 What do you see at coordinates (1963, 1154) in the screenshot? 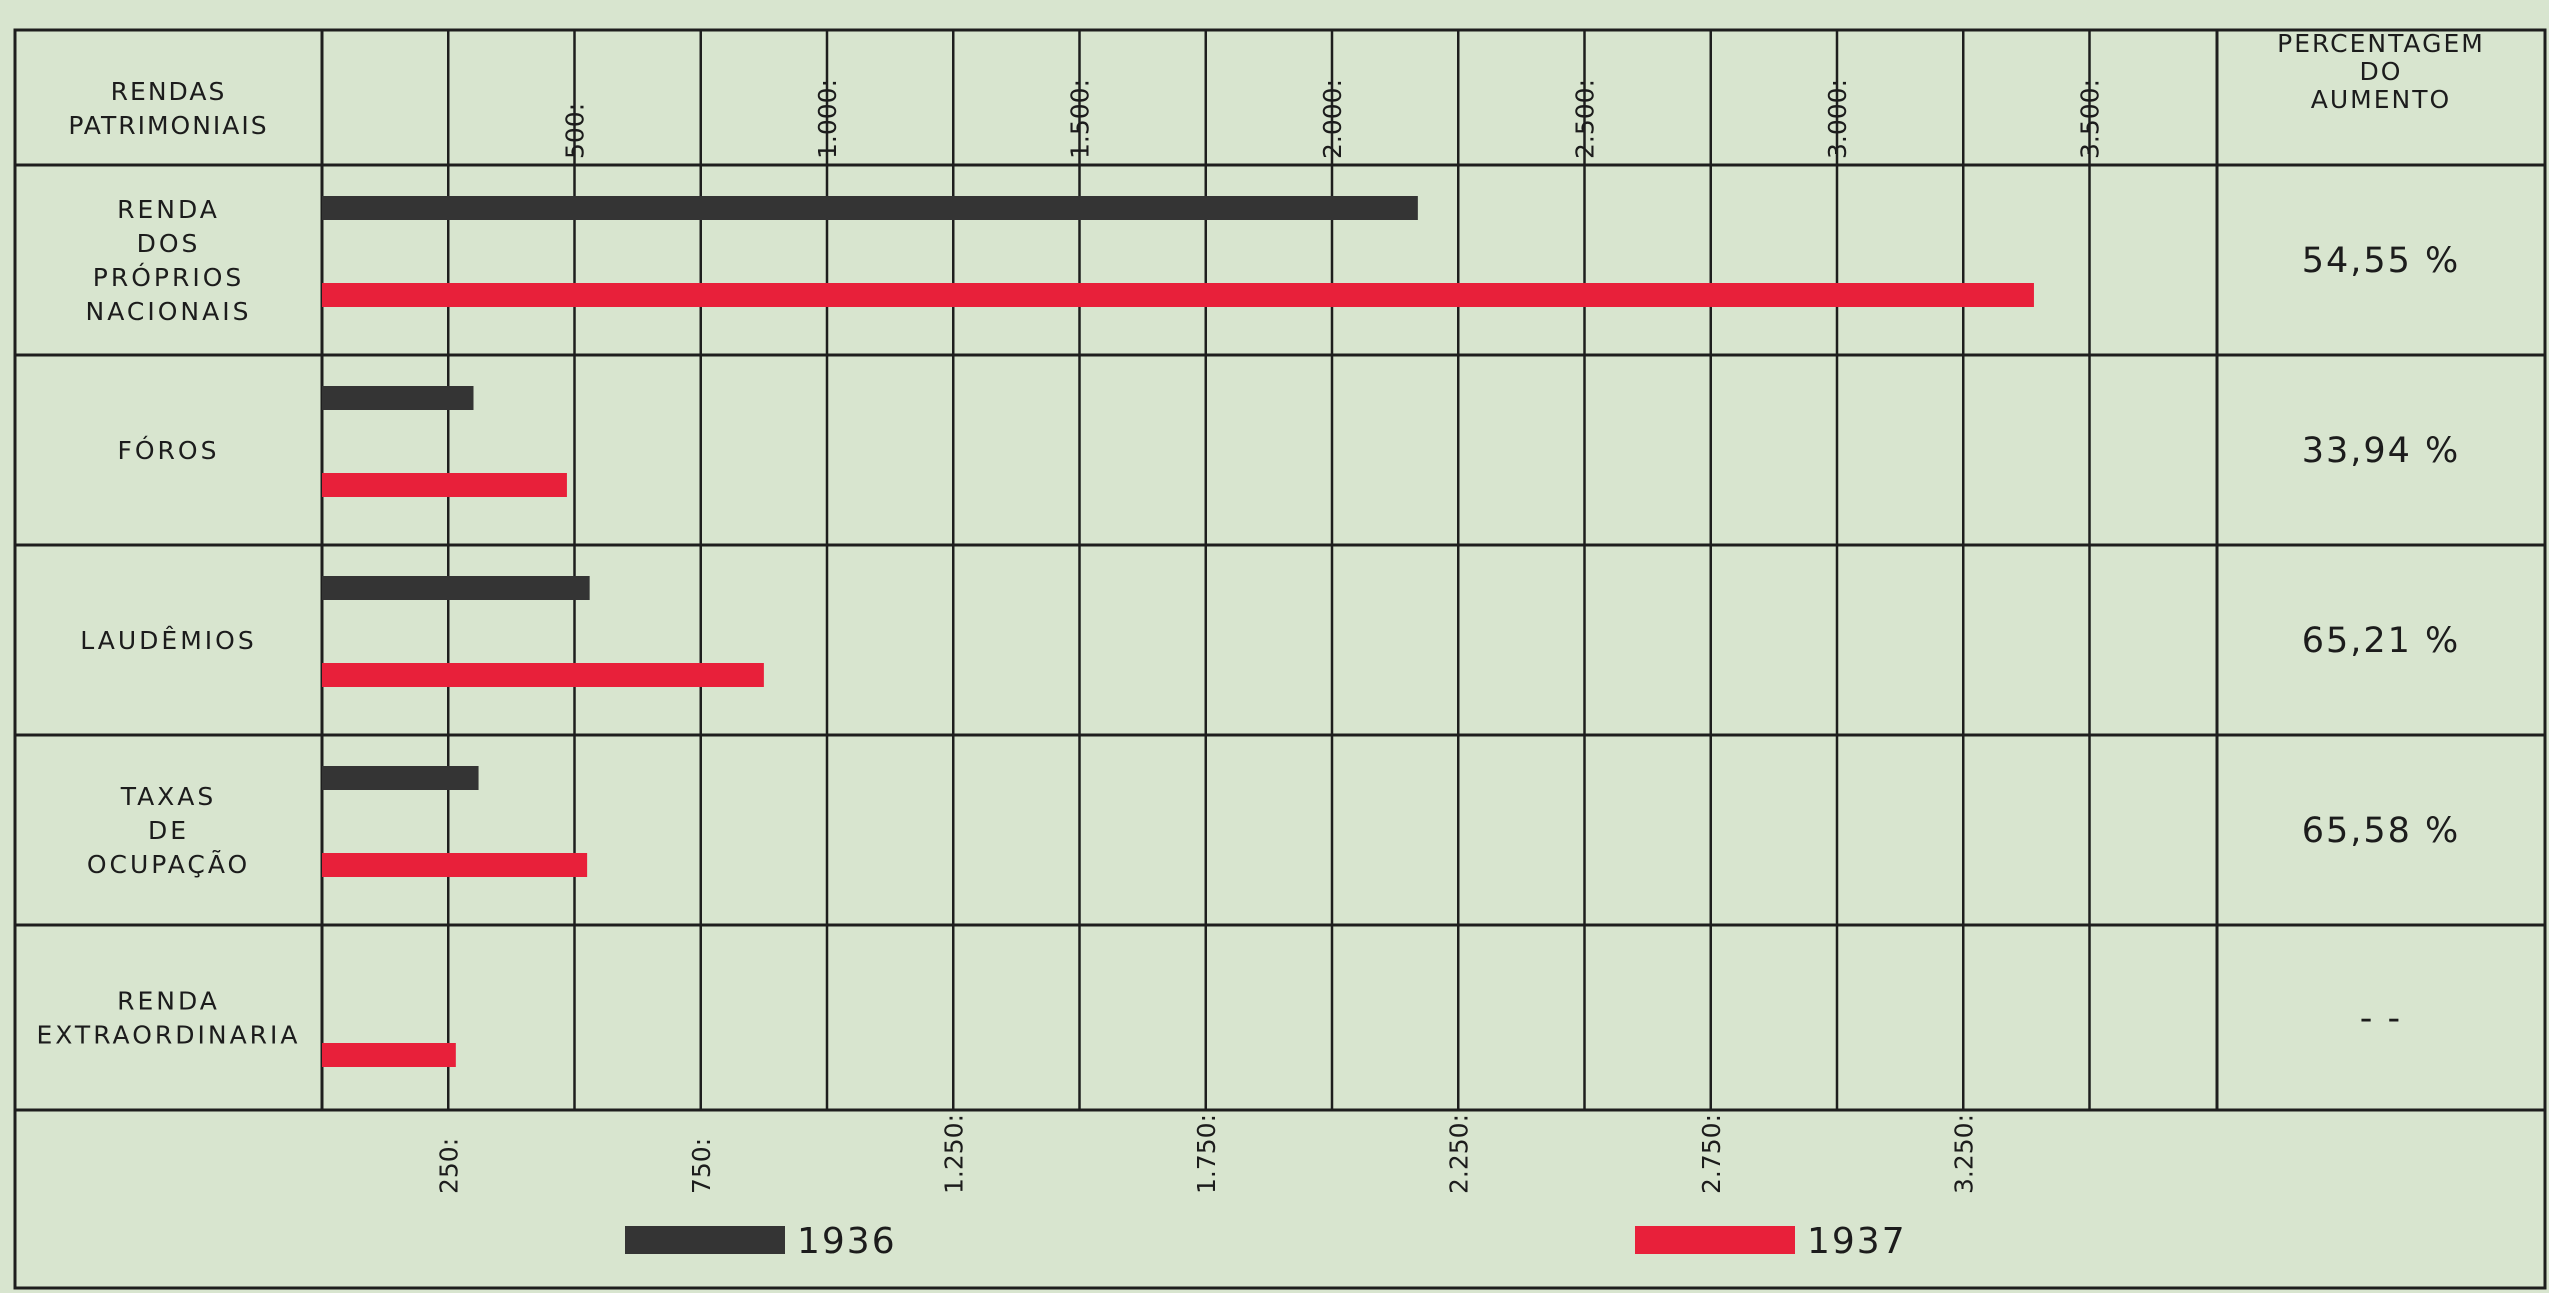
I see `bottom-tick-label: 3.250:` at bounding box center [1963, 1154].